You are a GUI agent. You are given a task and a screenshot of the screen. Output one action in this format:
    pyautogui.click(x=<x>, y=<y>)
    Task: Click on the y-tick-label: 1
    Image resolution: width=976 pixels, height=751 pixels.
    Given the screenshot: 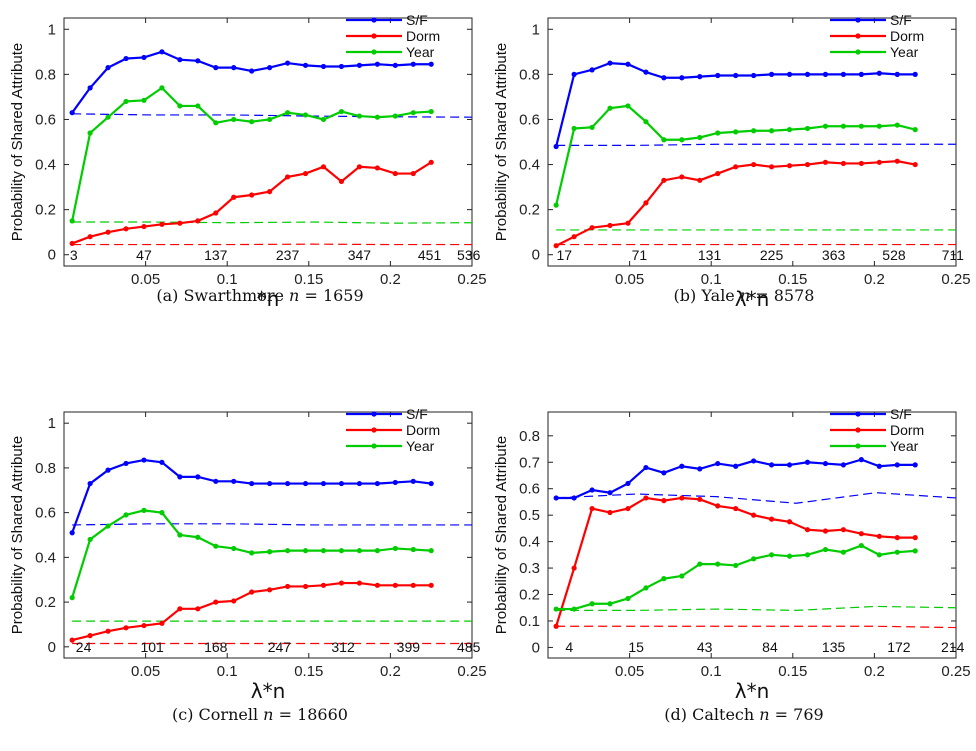 What is the action you would take?
    pyautogui.click(x=52, y=423)
    